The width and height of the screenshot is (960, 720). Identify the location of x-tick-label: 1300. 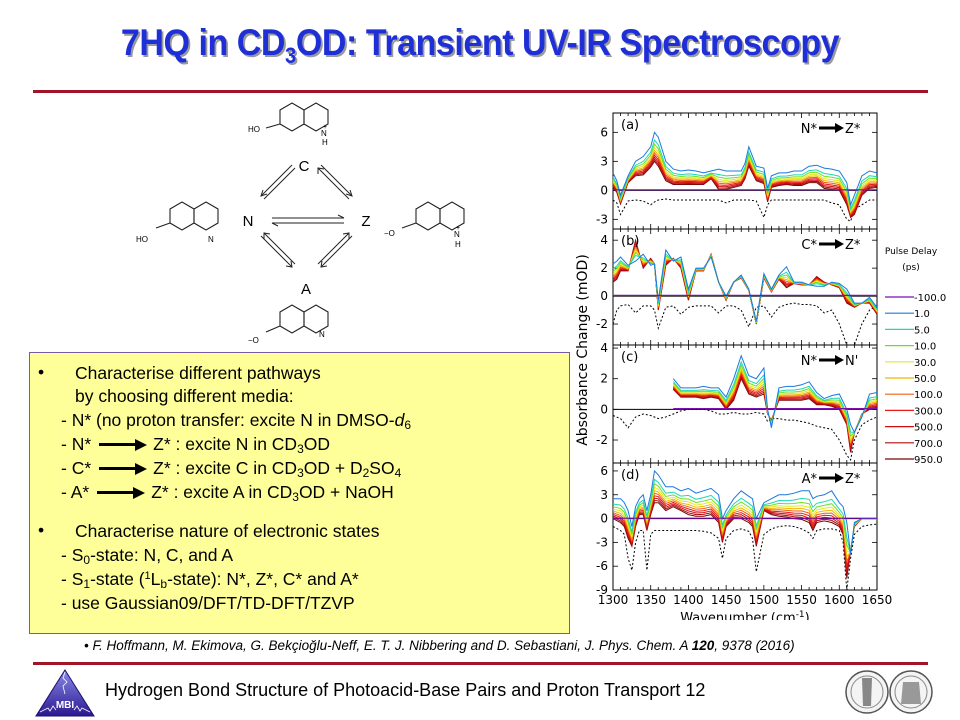
(613, 600).